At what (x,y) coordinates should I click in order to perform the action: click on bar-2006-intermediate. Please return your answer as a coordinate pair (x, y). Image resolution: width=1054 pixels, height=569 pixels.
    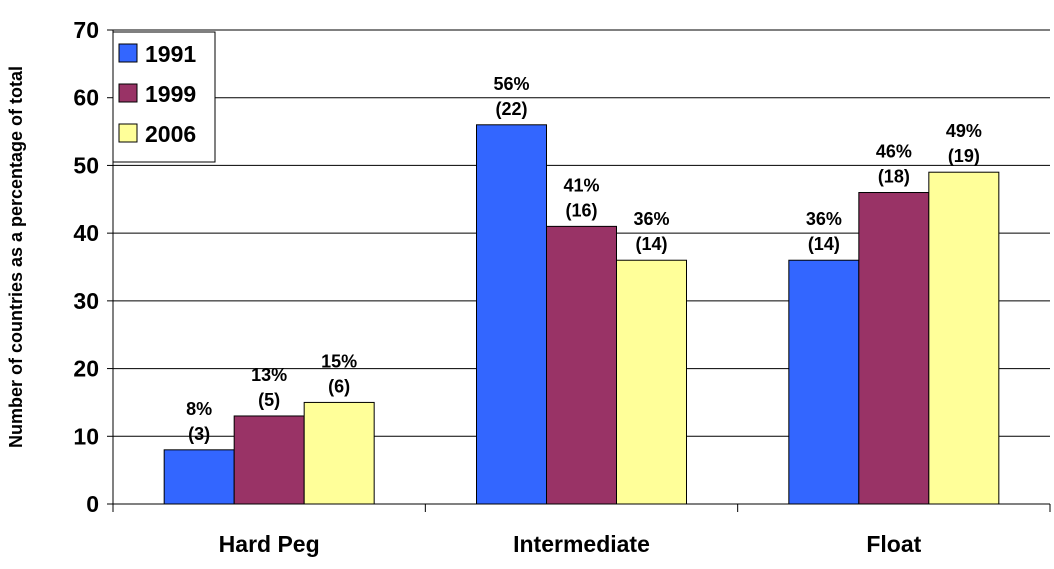
    Looking at the image, I should click on (651, 382).